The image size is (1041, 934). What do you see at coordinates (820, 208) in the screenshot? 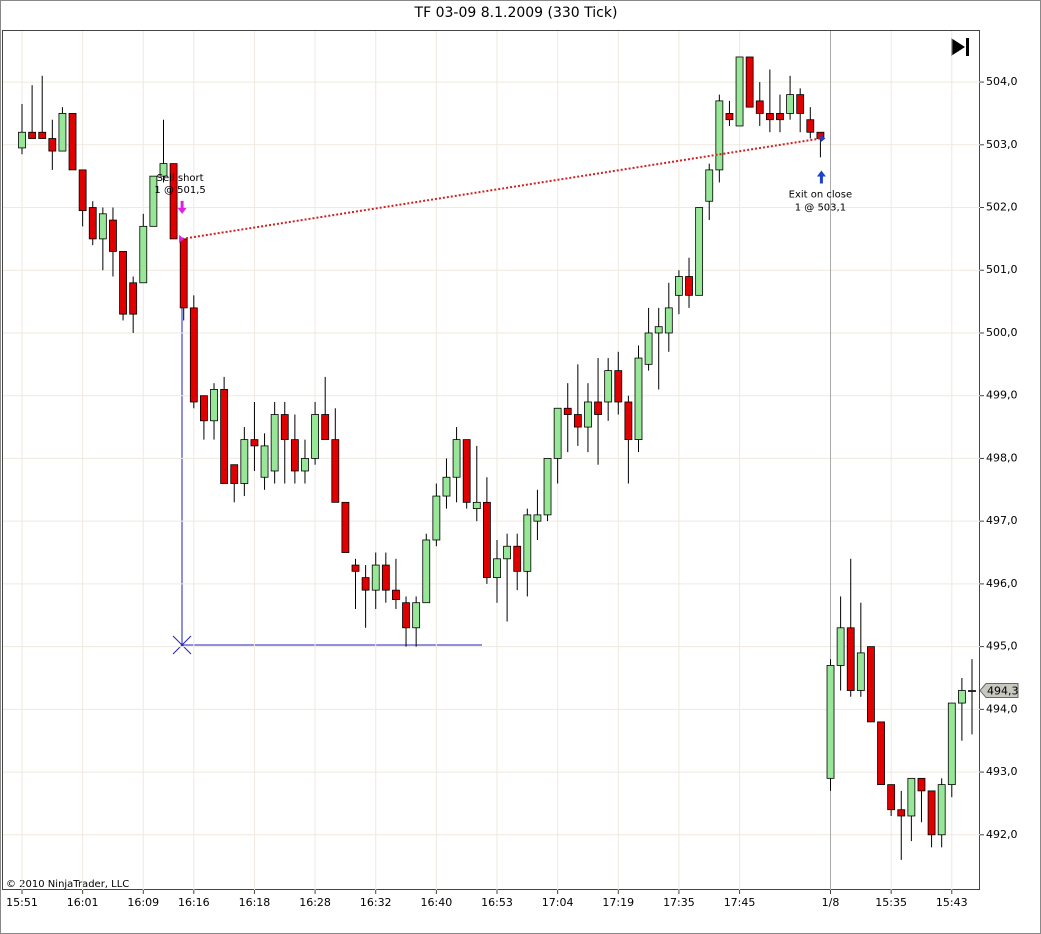
I see `trade-label: 1 @ 503,1` at bounding box center [820, 208].